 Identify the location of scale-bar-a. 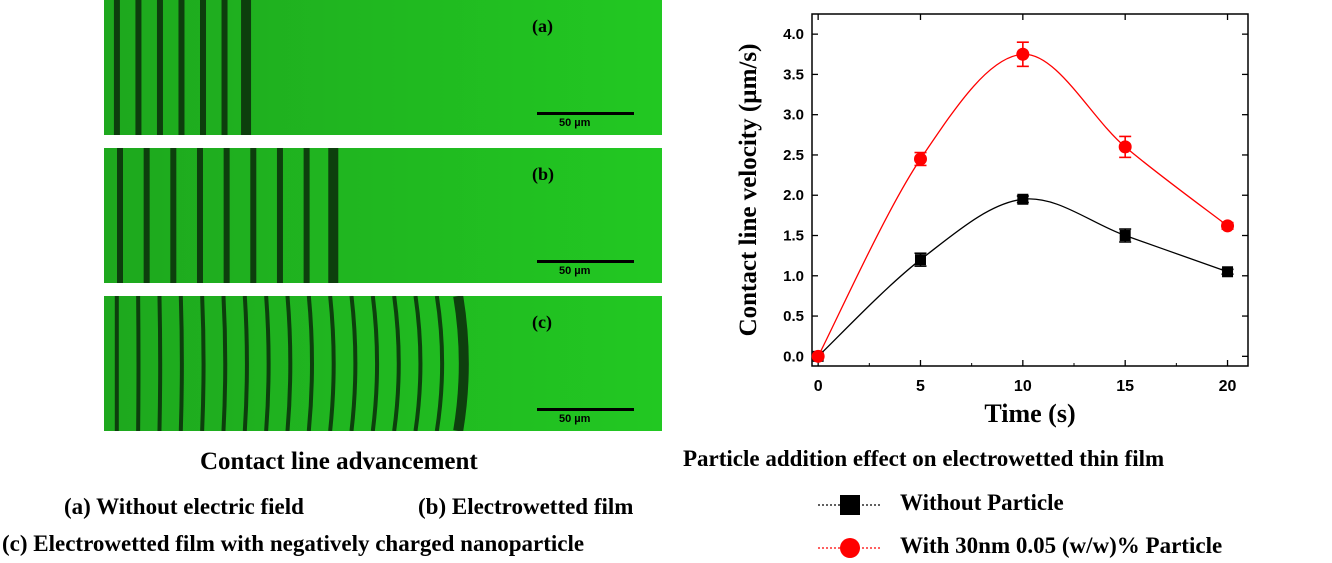
(585, 113).